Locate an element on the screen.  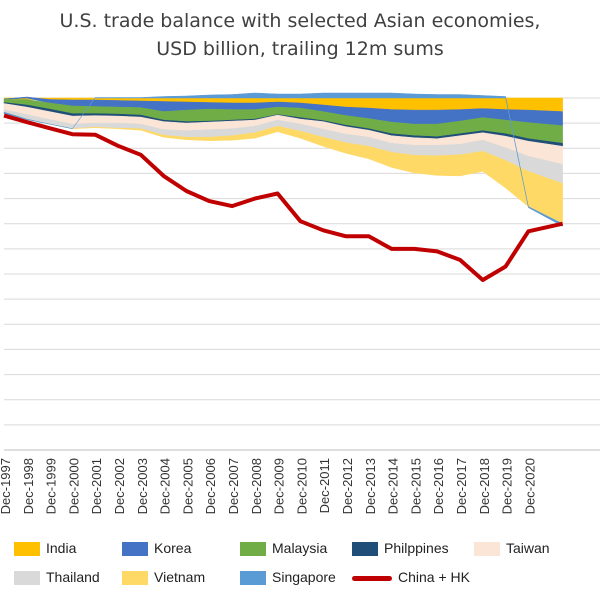
x-tick-label: Dec-2012 is located at coordinates (347, 486).